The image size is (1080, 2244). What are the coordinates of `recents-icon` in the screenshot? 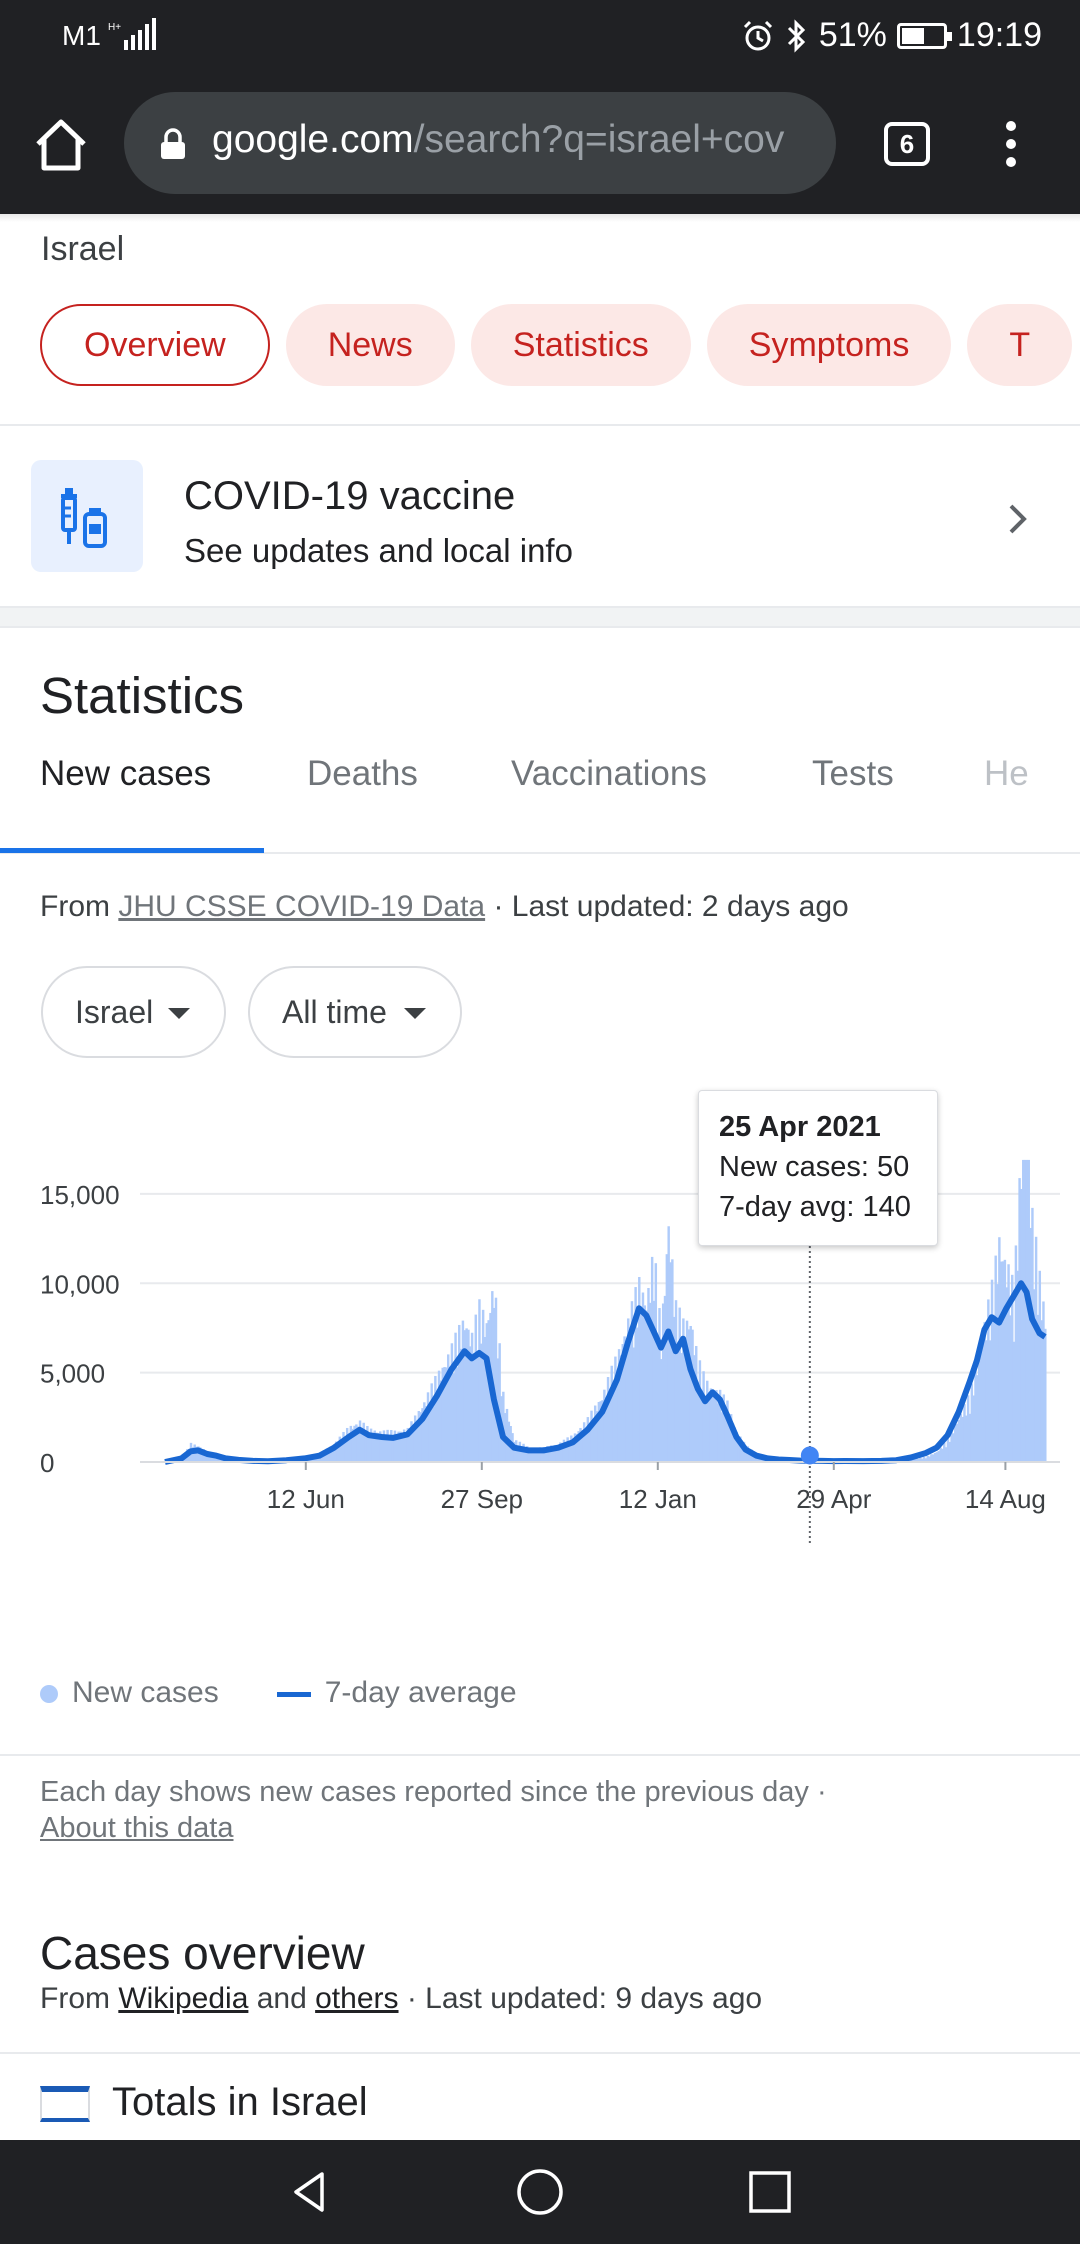 It's located at (770, 2192).